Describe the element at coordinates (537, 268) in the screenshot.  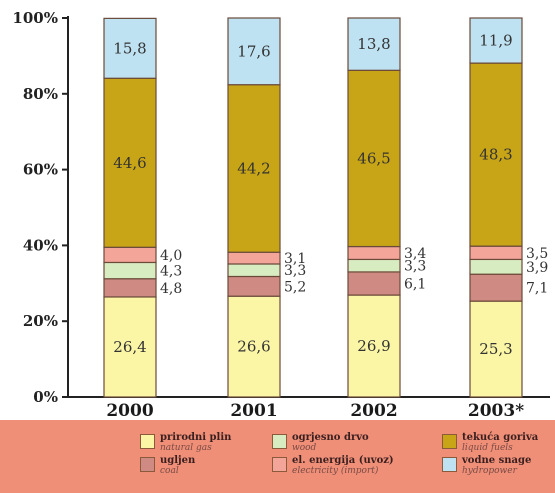
I see `data-label: 3,9` at that location.